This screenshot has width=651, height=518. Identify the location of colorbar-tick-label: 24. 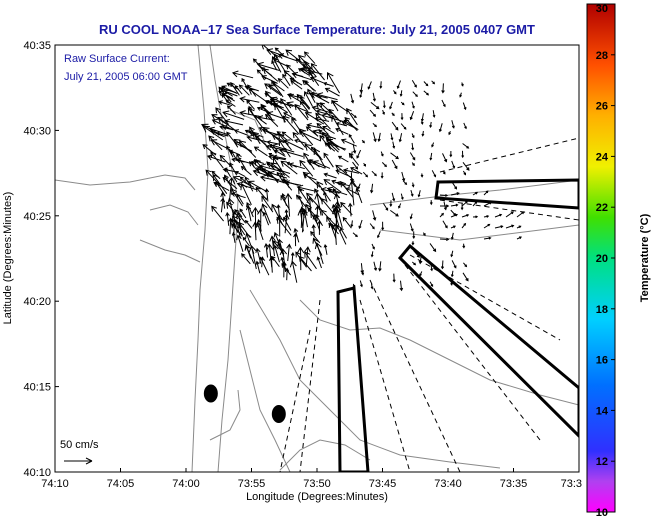
(602, 157).